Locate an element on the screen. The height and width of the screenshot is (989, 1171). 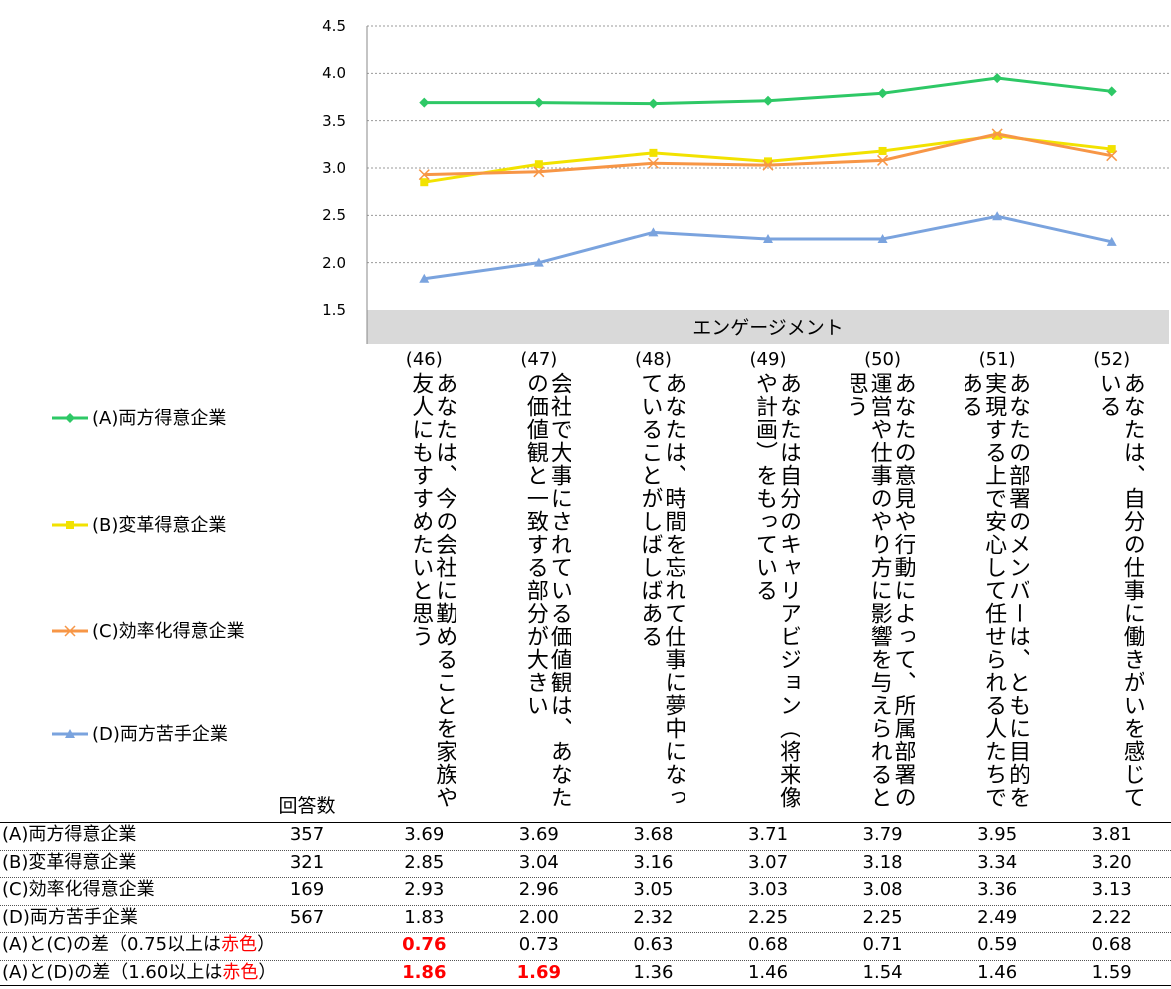
table-cell: 3.68 is located at coordinates (653, 834).